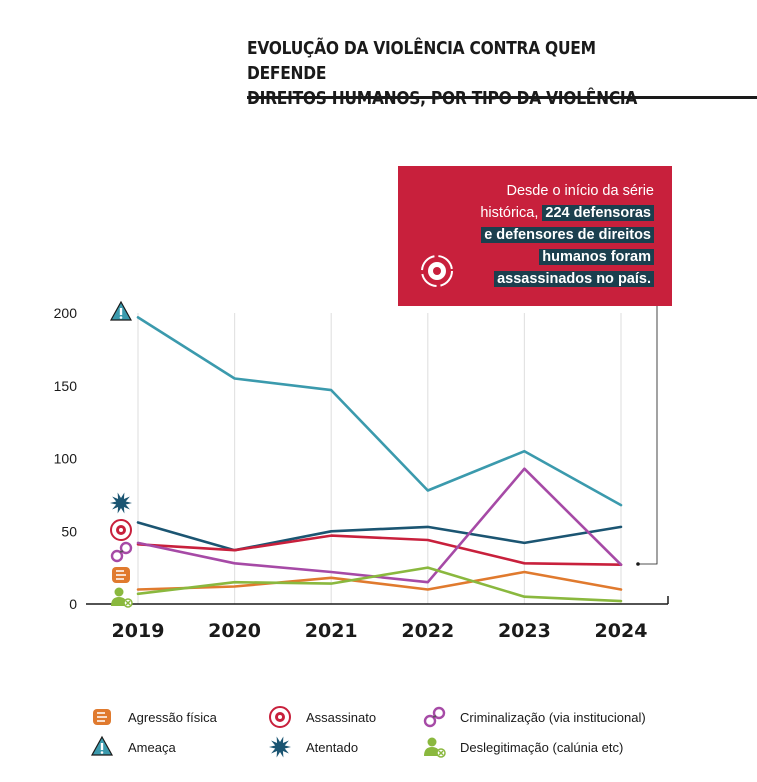 This screenshot has height=782, width=757. What do you see at coordinates (121, 575) in the screenshot?
I see `series-marker-fist-icon` at bounding box center [121, 575].